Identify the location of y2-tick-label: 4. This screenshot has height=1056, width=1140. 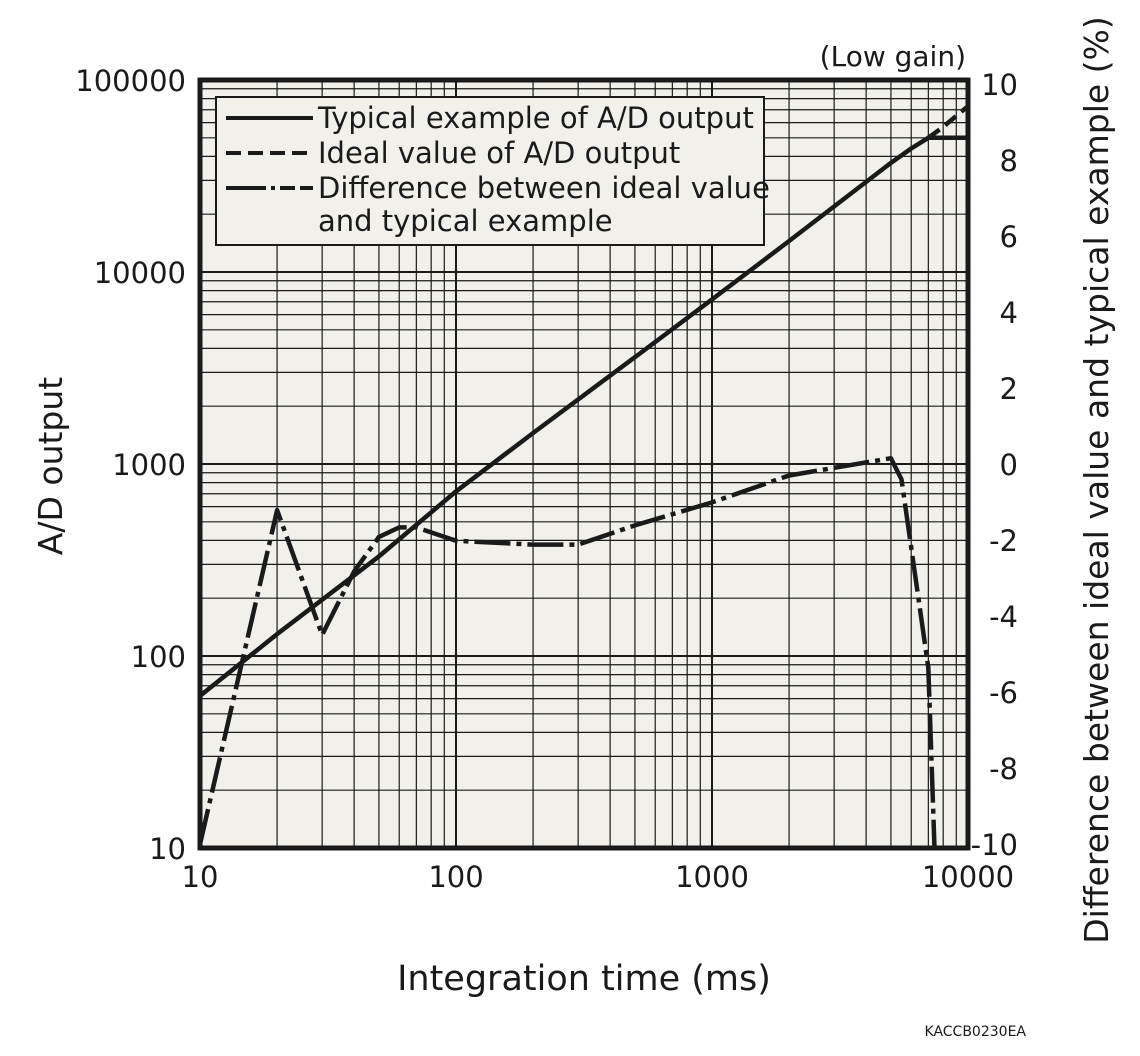
(1009, 313).